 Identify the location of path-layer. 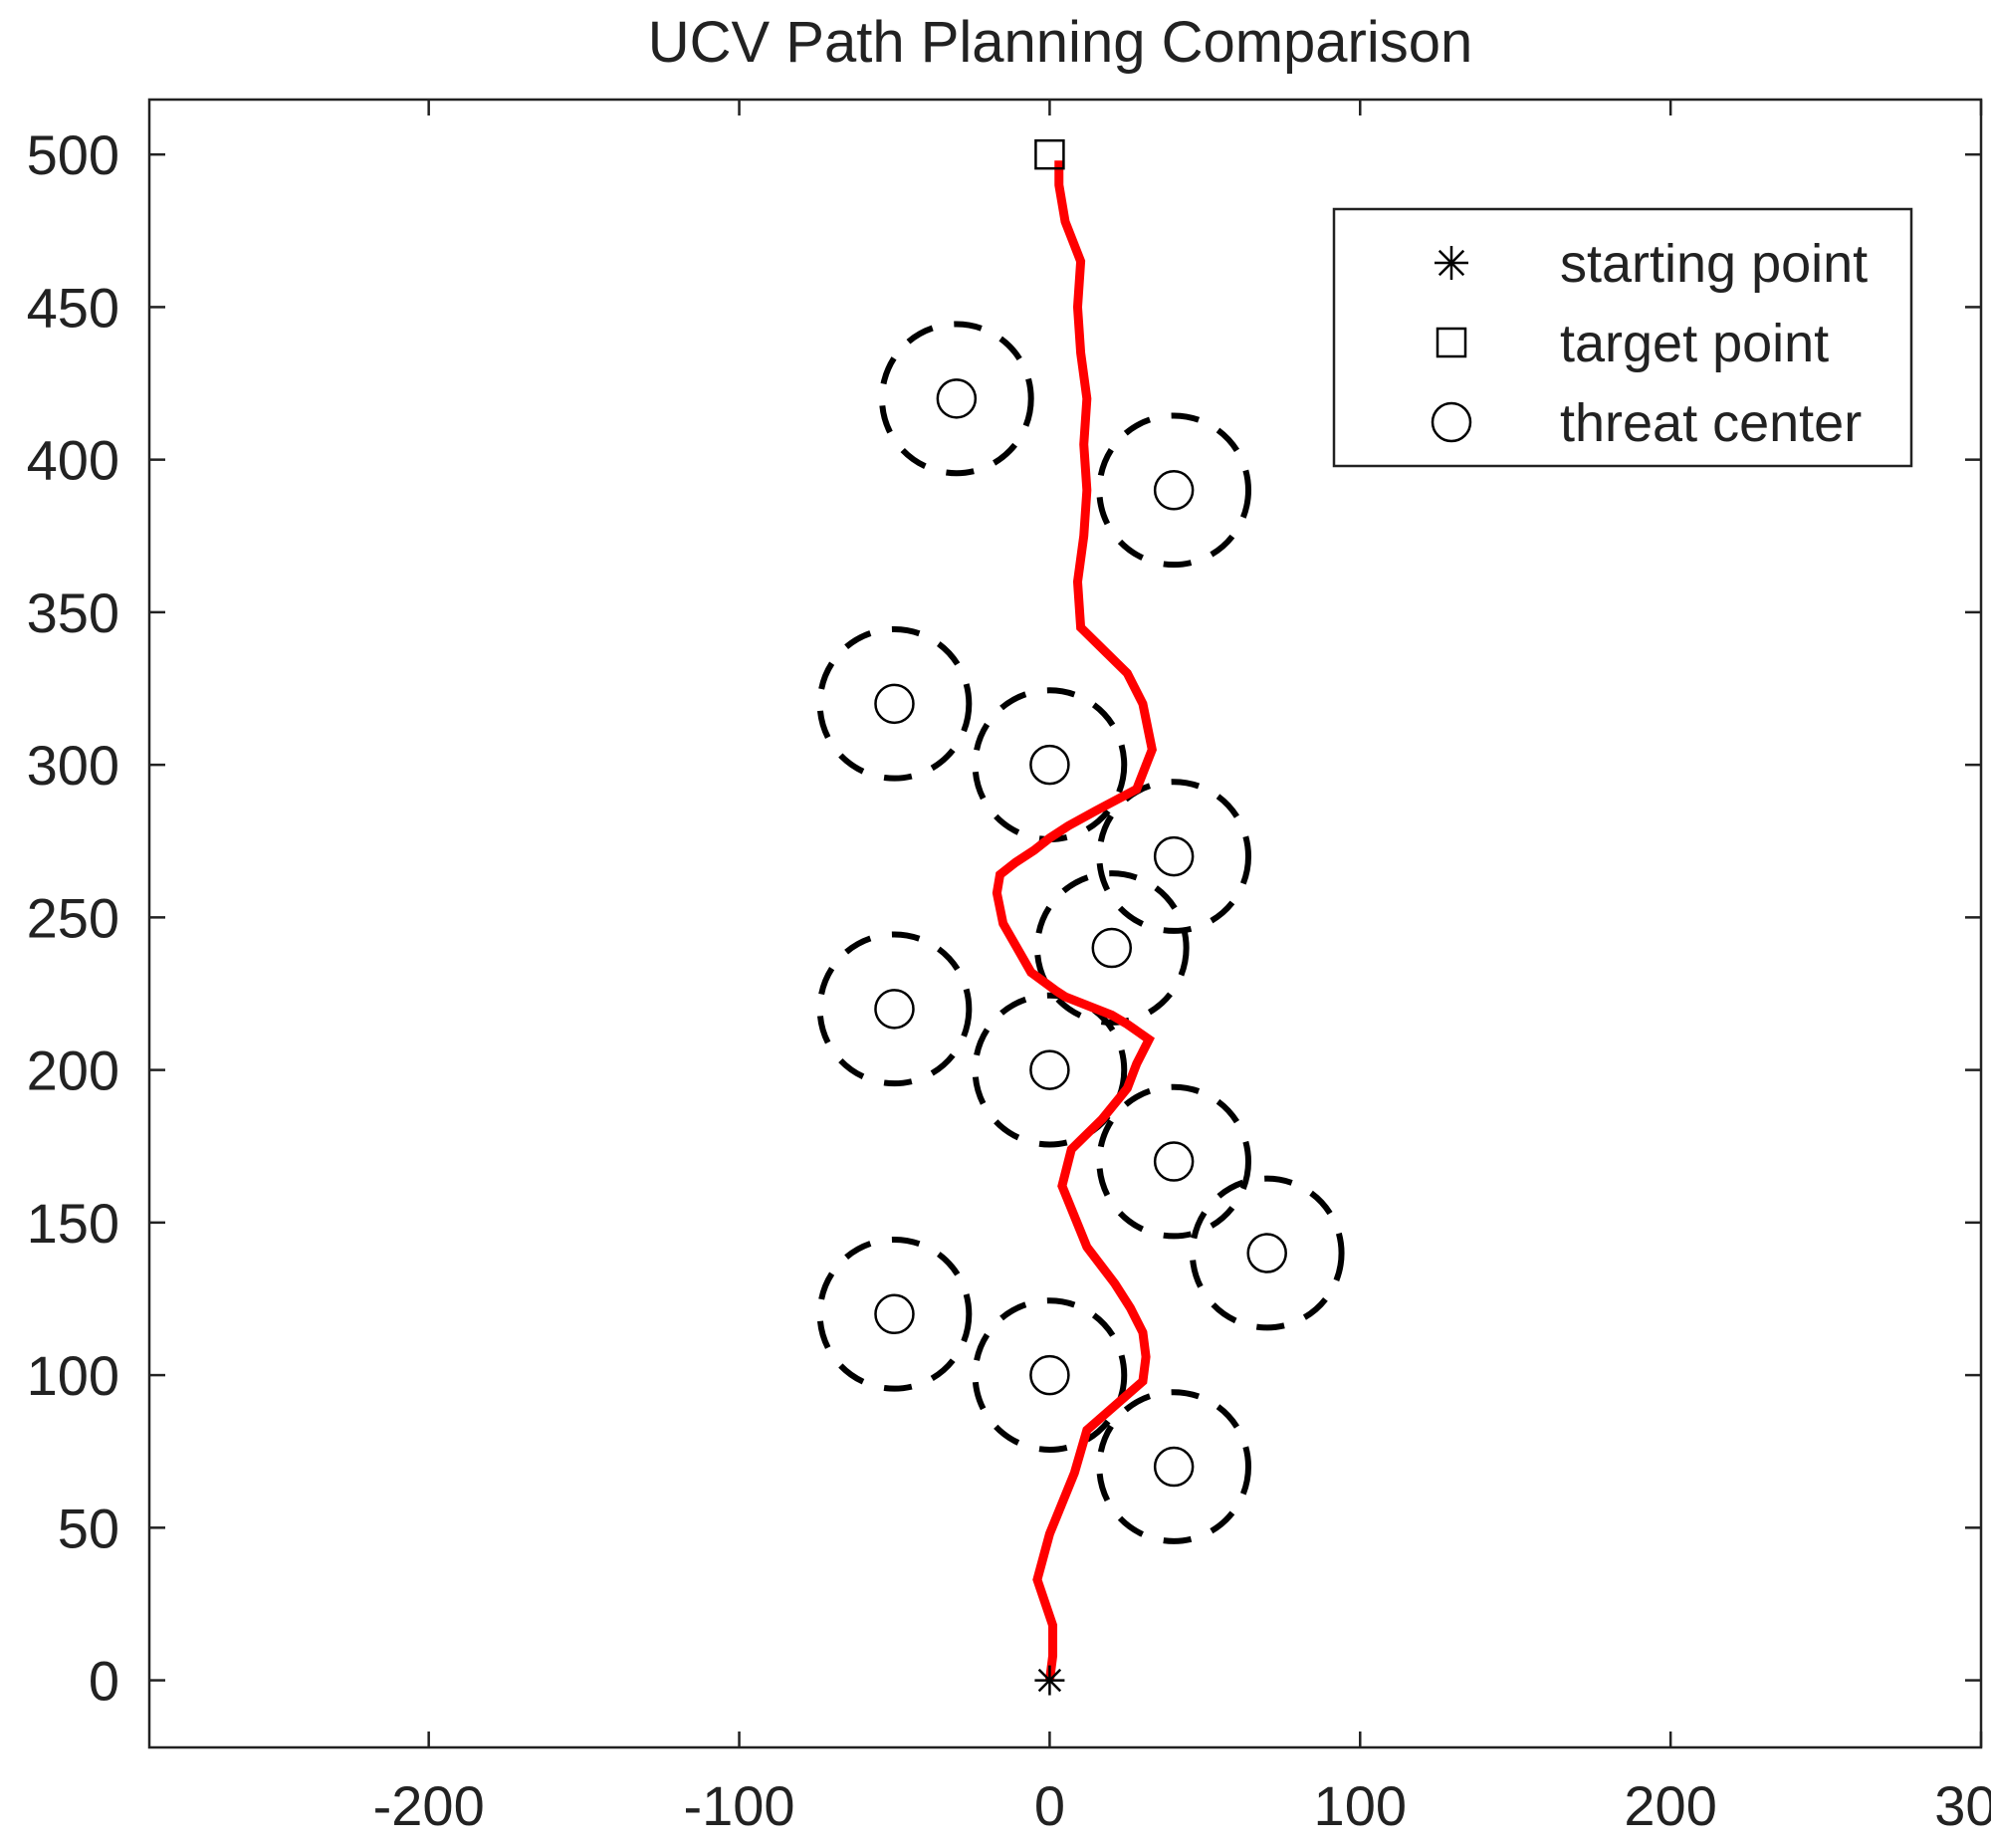
(1074, 921).